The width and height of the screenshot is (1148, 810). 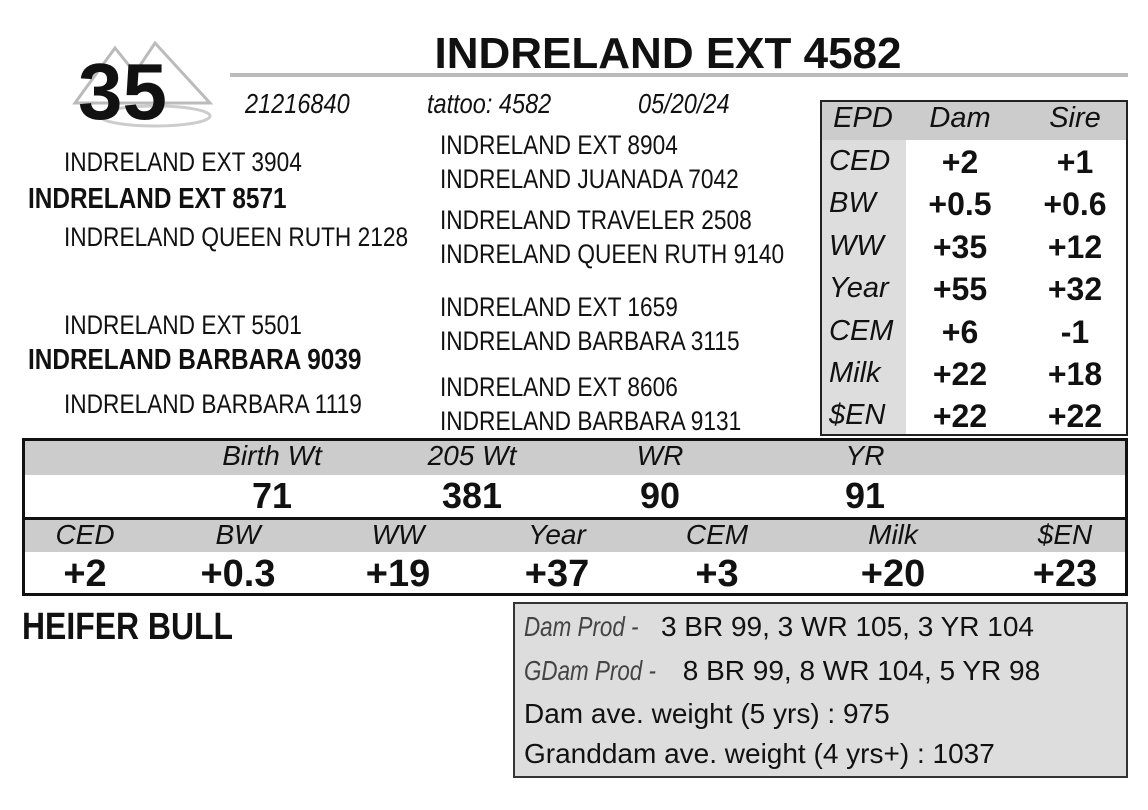 I want to click on epd-label: CED, so click(x=860, y=161).